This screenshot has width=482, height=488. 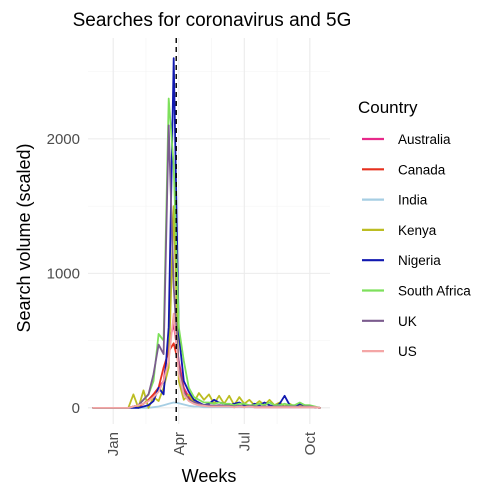 What do you see at coordinates (434, 291) in the screenshot?
I see `legend-label: South Africa` at bounding box center [434, 291].